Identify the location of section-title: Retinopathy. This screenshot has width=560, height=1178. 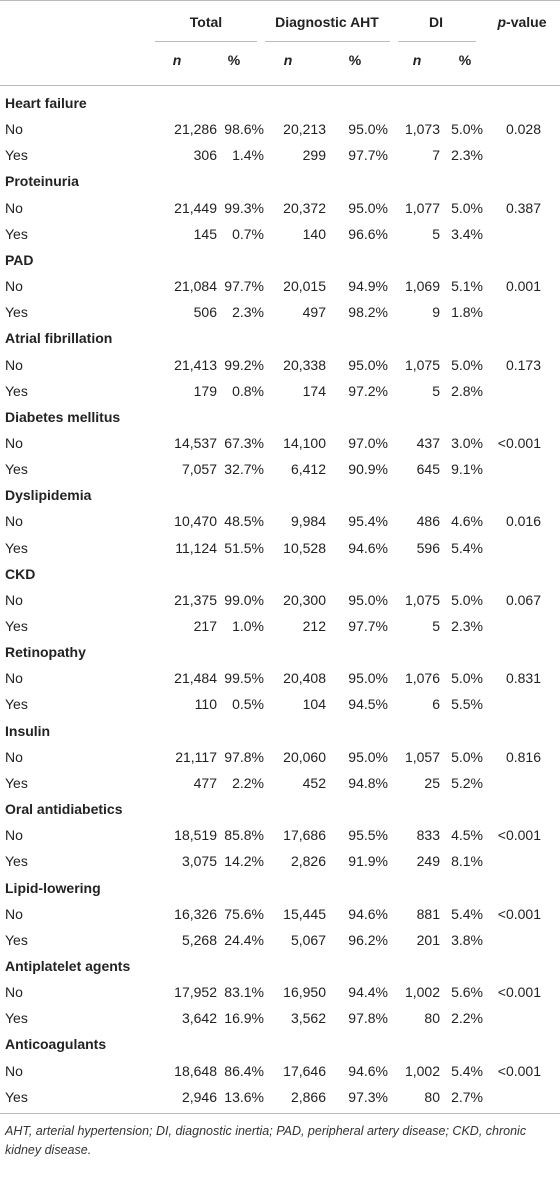
(45, 652).